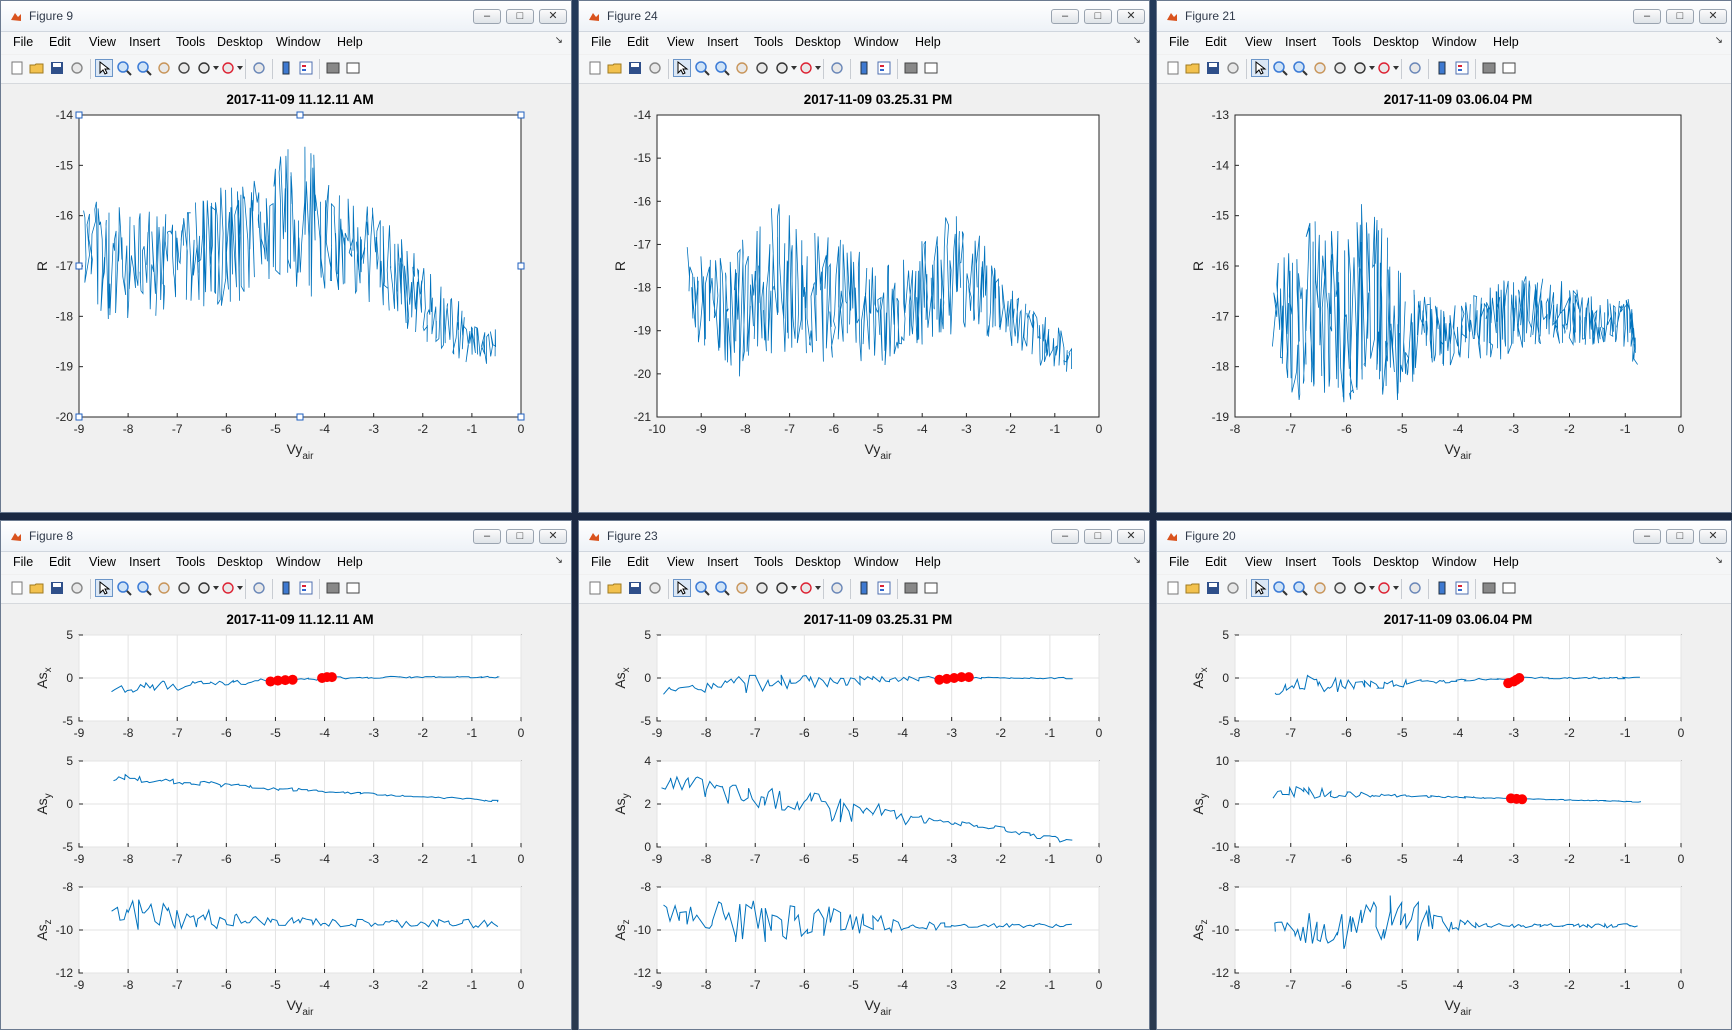 The width and height of the screenshot is (1732, 1030). What do you see at coordinates (1454, 42) in the screenshot?
I see `menu-window: Window` at bounding box center [1454, 42].